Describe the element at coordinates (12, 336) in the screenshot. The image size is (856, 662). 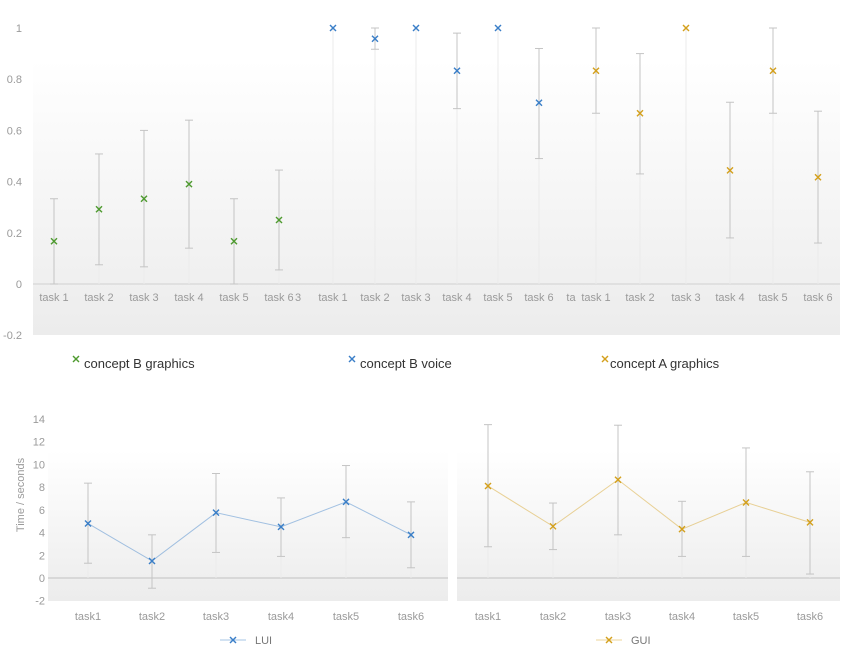
I see `y-tick-label: -0.2` at that location.